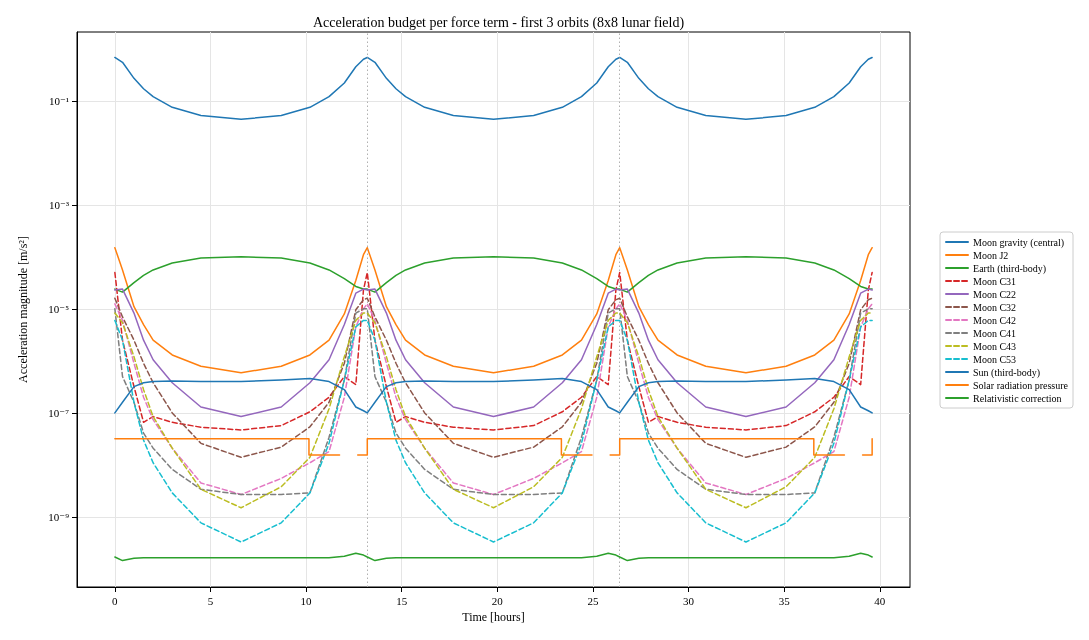 This screenshot has width=1089, height=640. I want to click on x-tick-label: 0, so click(115, 600).